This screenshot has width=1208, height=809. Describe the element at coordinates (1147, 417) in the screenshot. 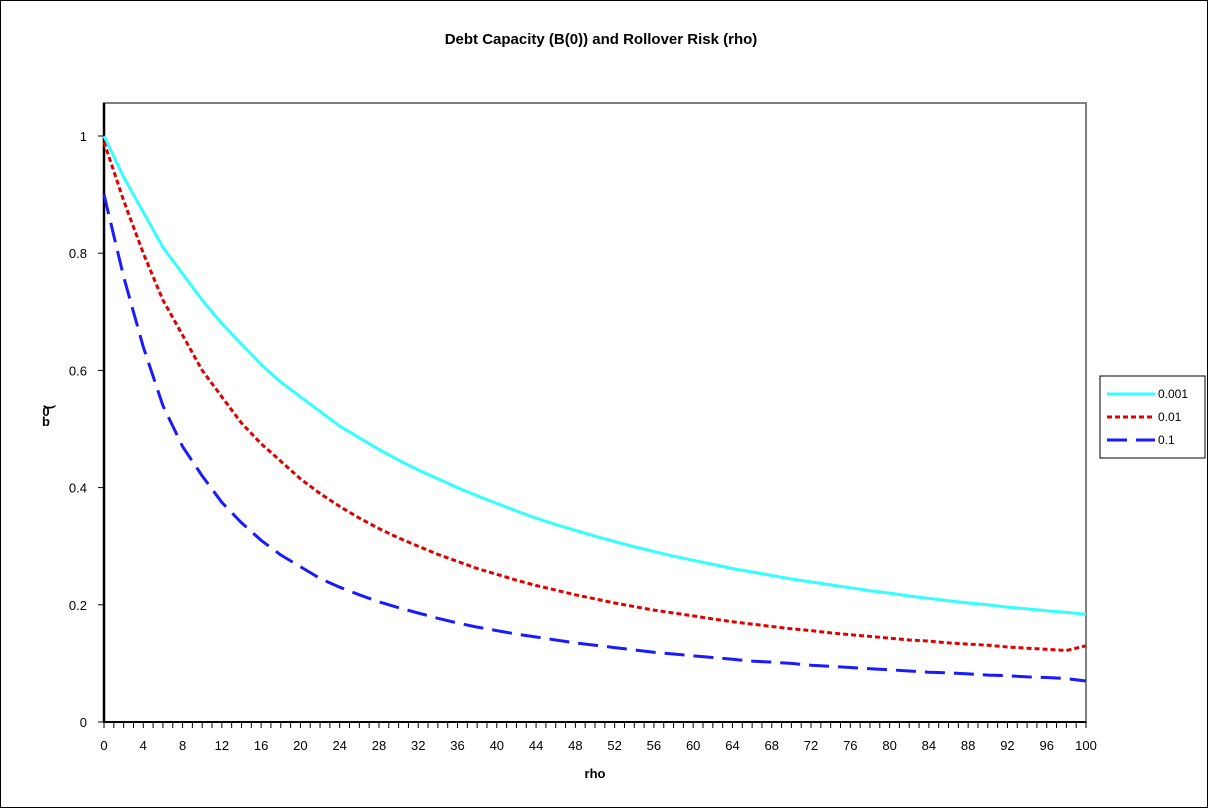

I see `legend-items: 0.001 0.01 0.1` at that location.